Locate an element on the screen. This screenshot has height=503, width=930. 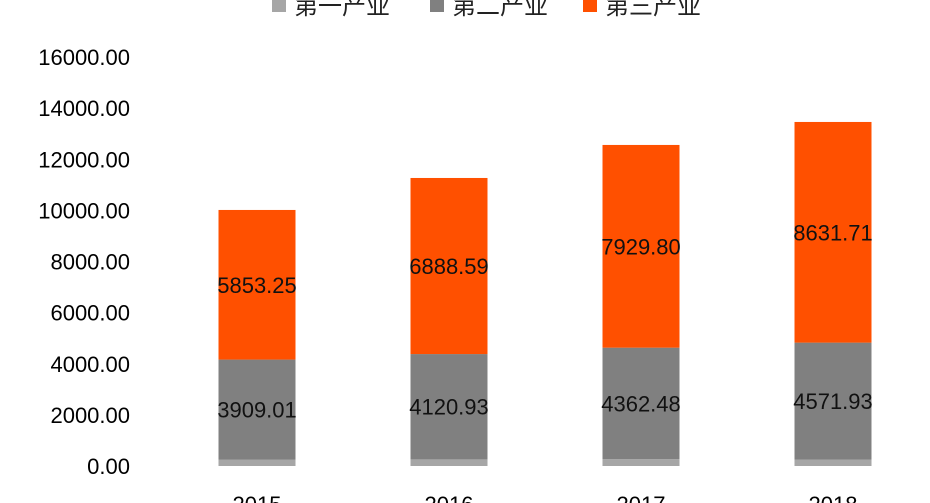
data-label: 4571.93 is located at coordinates (833, 401).